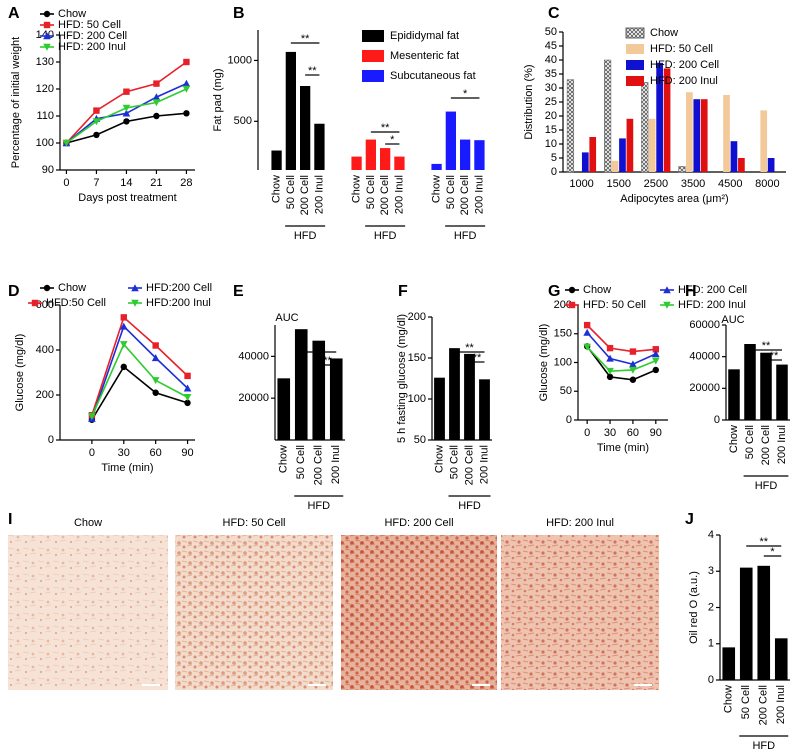 This screenshot has width=800, height=752. Describe the element at coordinates (704, 388) in the screenshot. I see `y-tick-label: 20000` at that location.